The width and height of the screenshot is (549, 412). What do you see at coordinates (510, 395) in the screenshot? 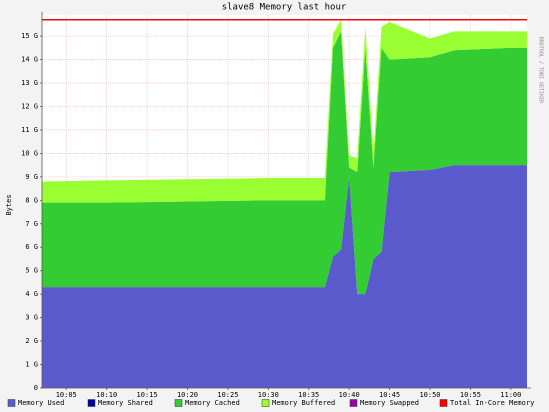
I see `x-tick-label: 11:00` at bounding box center [510, 395].